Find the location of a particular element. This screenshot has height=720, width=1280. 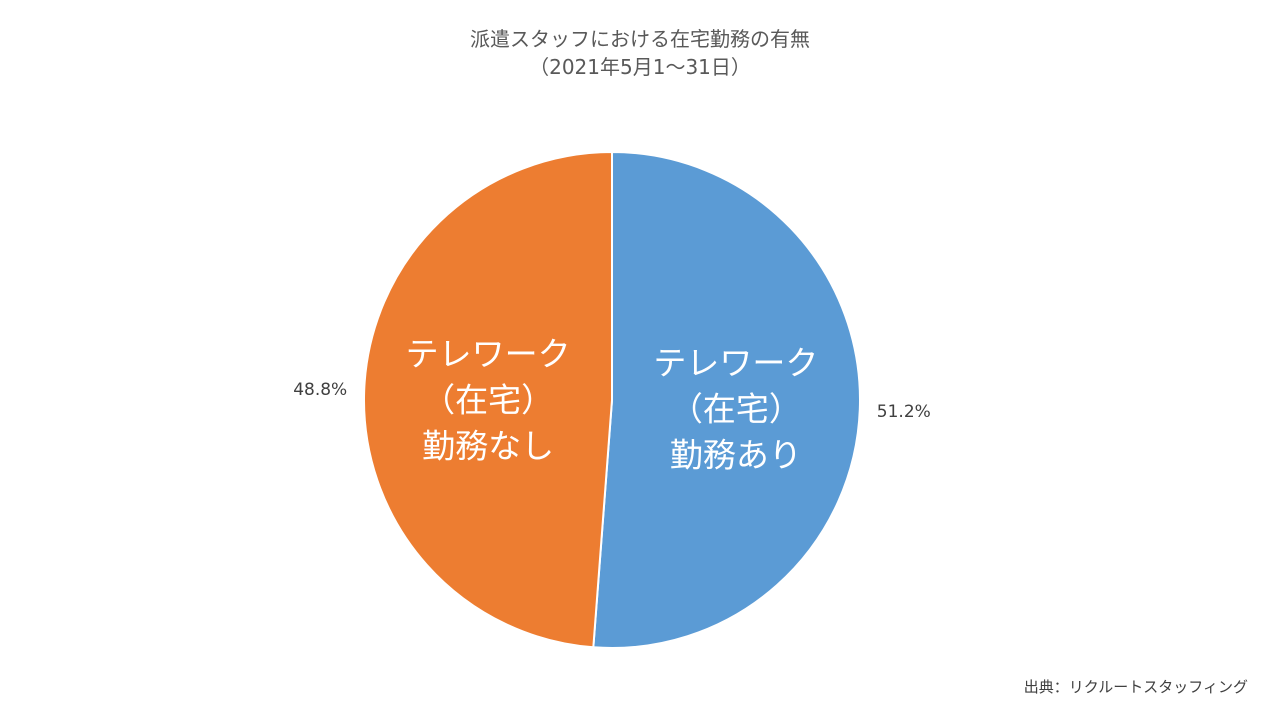

source-note: 出典：リクルートスタッフィング is located at coordinates (1135, 687).